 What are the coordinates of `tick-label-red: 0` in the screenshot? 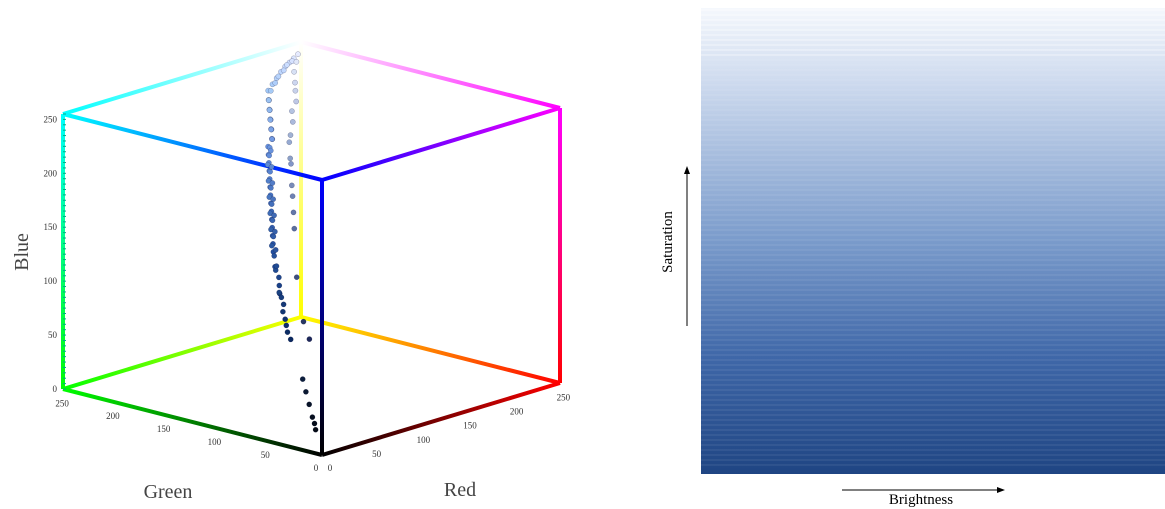 It's located at (330, 468).